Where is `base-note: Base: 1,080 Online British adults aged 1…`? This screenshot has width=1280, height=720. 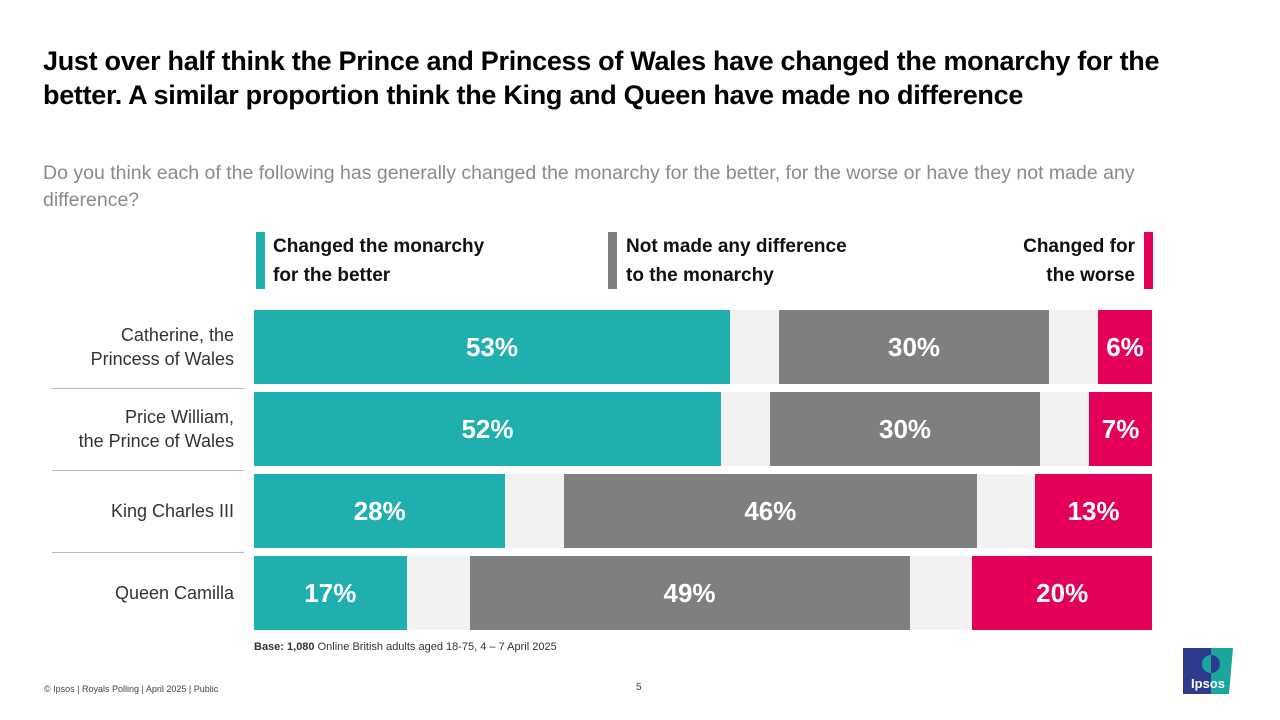 base-note: Base: 1,080 Online British adults aged 1… is located at coordinates (405, 647).